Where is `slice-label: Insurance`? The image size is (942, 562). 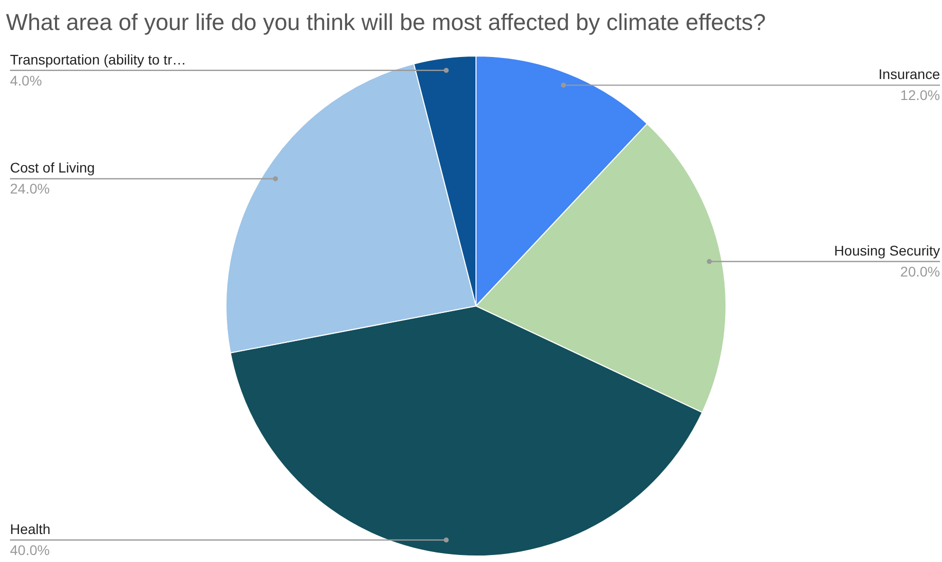 slice-label: Insurance is located at coordinates (909, 74).